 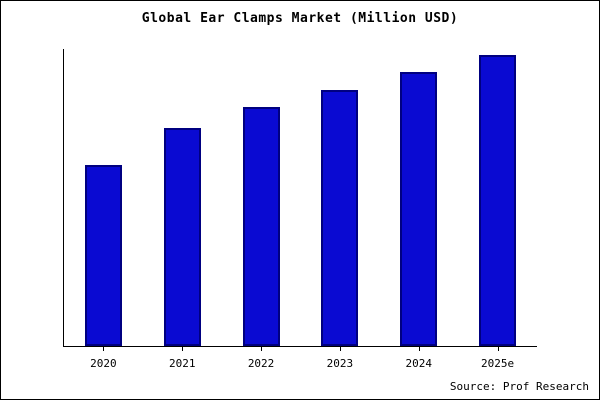 I want to click on bar-column: 2020, so click(x=103, y=209).